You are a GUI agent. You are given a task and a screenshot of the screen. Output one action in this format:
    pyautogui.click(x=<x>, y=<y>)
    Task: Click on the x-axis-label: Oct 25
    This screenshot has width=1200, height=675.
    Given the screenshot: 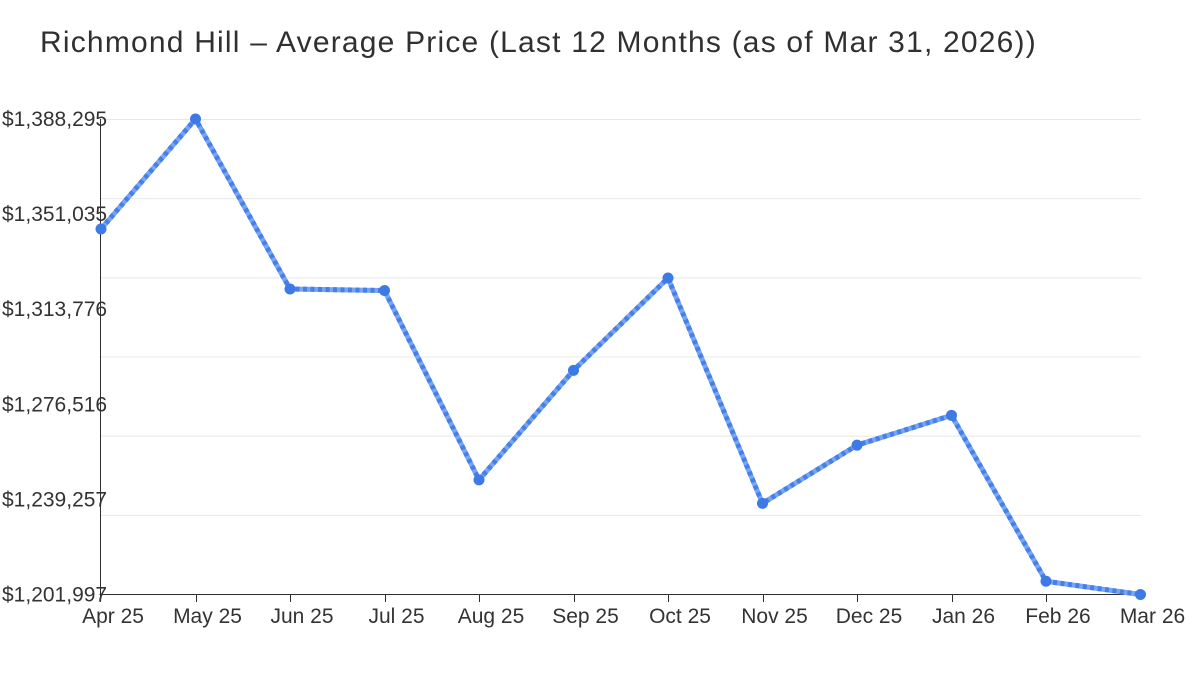 What is the action you would take?
    pyautogui.click(x=680, y=616)
    